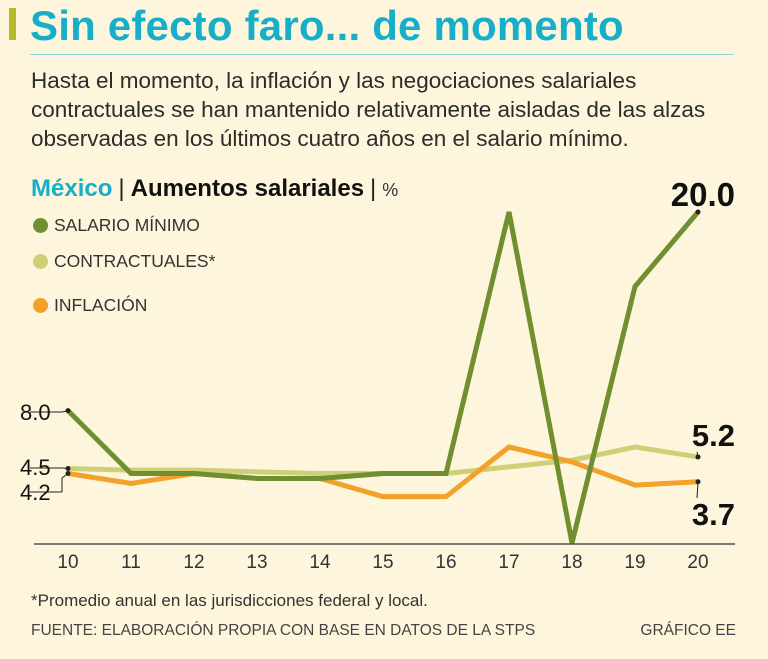 The height and width of the screenshot is (659, 768). I want to click on legend-item-salario-minimo: SALARIO MÍNIMO, so click(116, 225).